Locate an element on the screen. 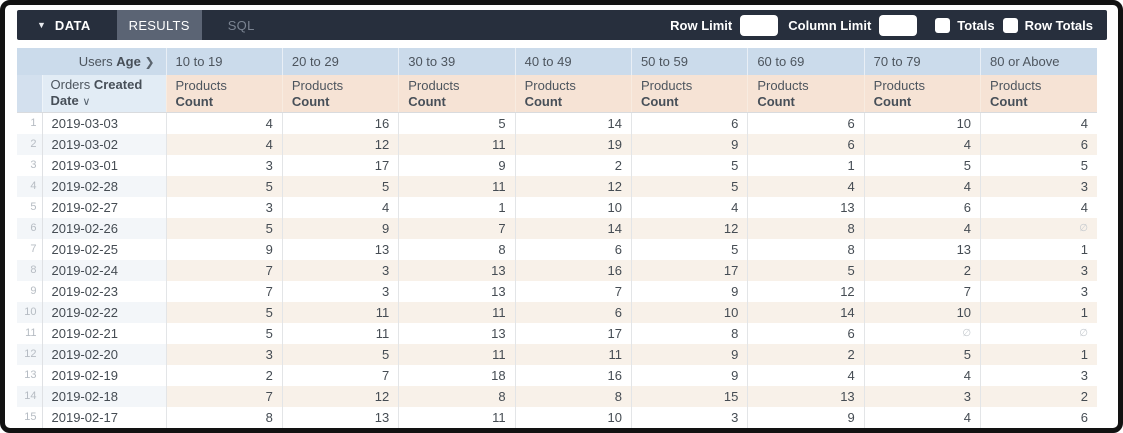  value-cell: 15 is located at coordinates (689, 396).